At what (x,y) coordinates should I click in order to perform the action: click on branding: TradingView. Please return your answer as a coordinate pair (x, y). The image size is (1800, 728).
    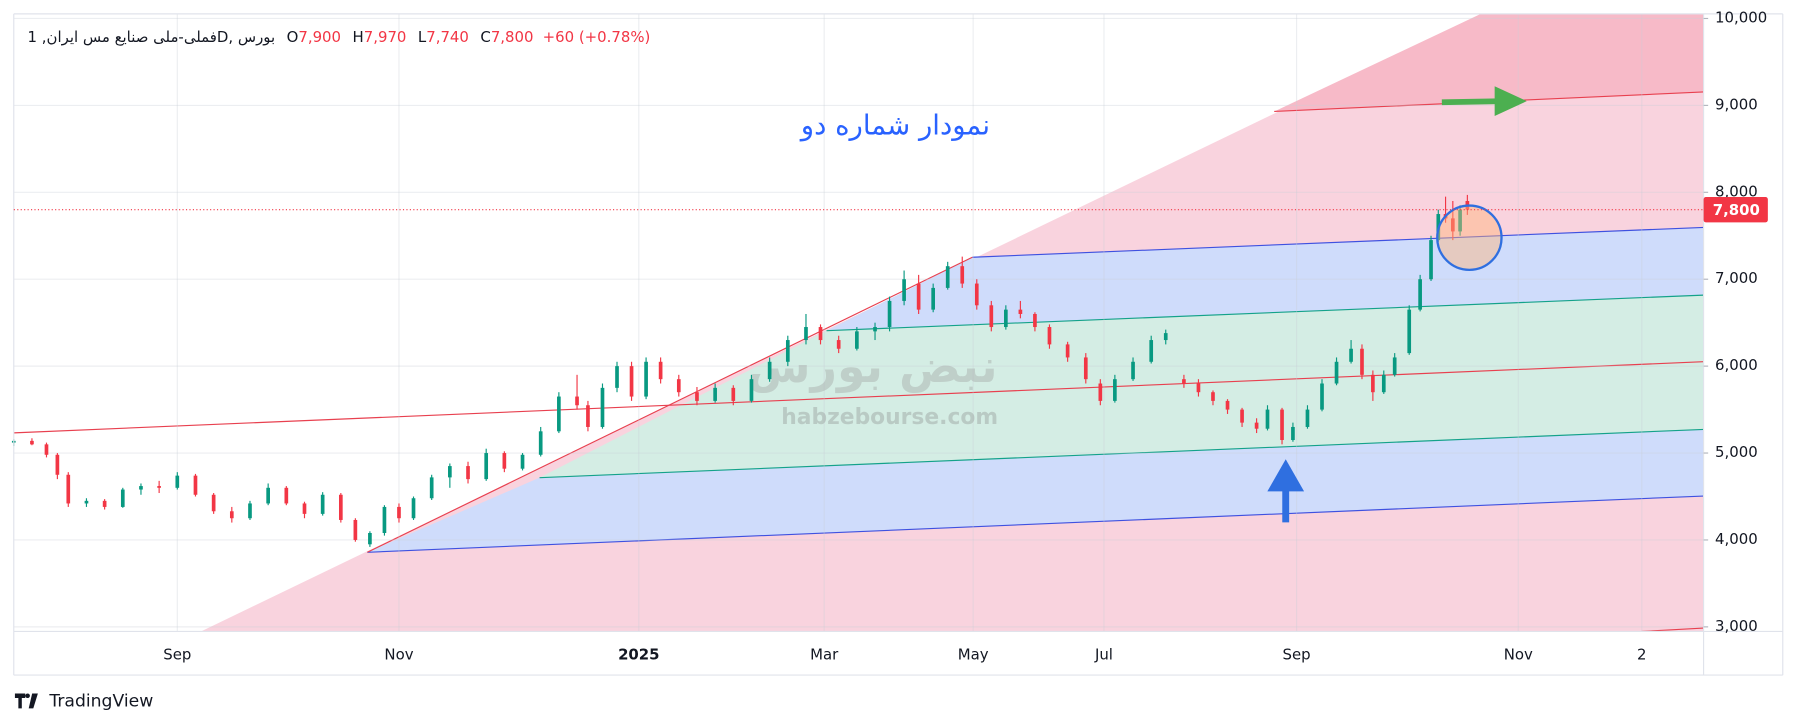
    Looking at the image, I should click on (83, 702).